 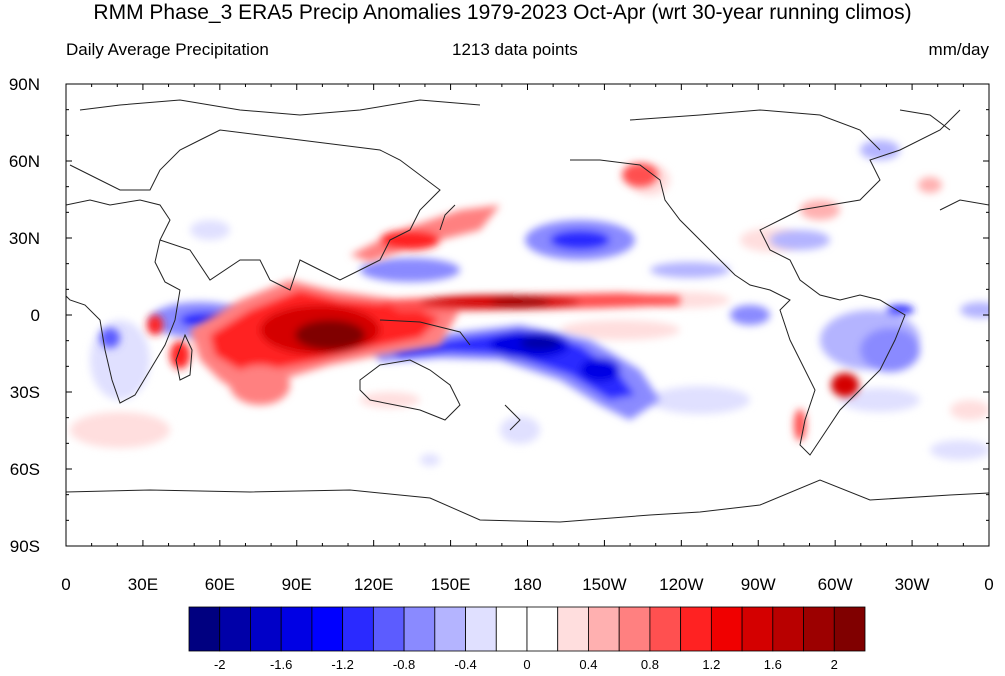 What do you see at coordinates (24, 161) in the screenshot?
I see `lat-tick-label: 60N` at bounding box center [24, 161].